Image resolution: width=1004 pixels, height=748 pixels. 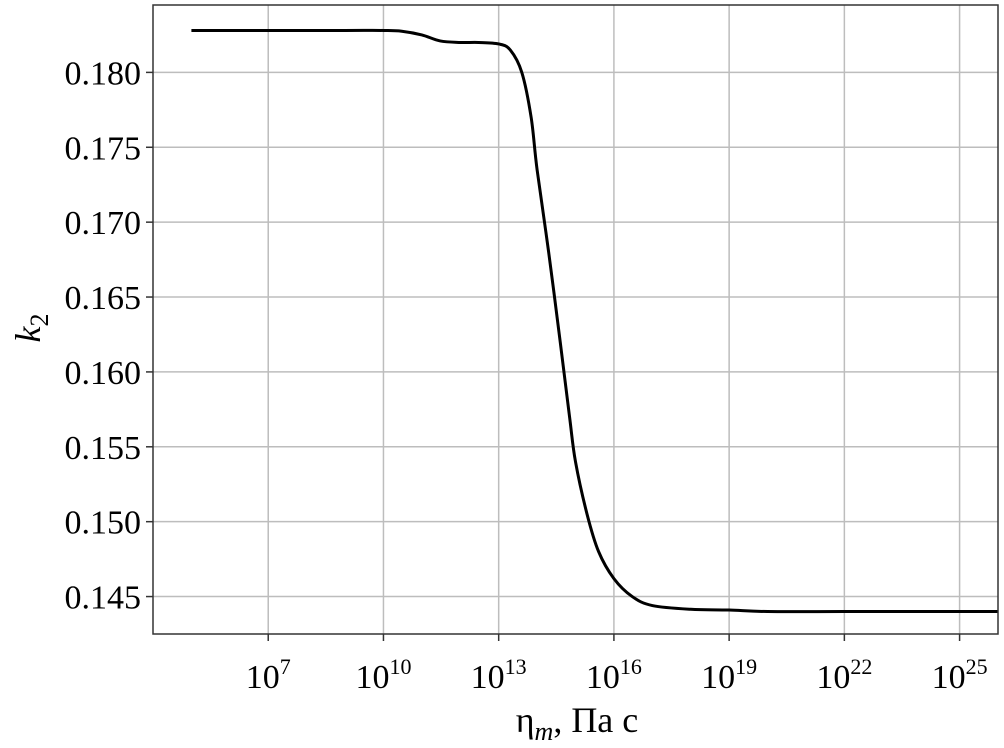 I want to click on y-tick-label: 0.175, so click(x=103, y=148).